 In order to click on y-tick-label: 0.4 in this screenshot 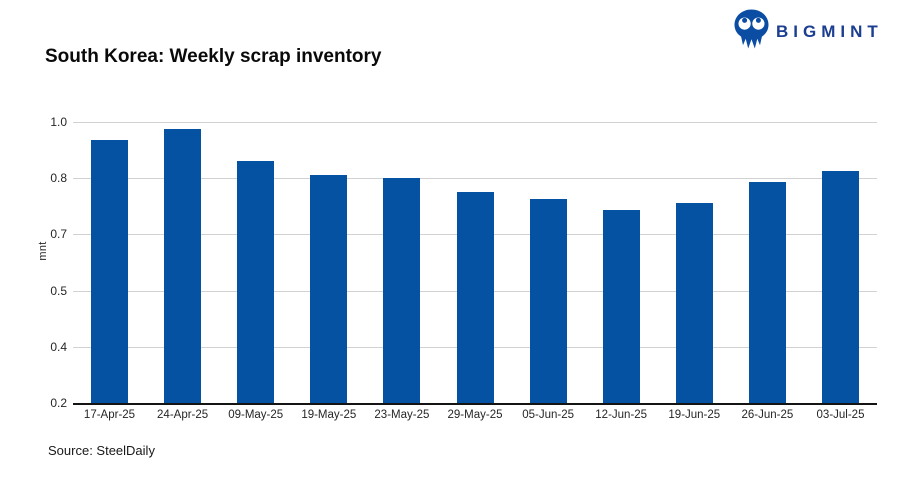, I will do `click(58, 346)`.